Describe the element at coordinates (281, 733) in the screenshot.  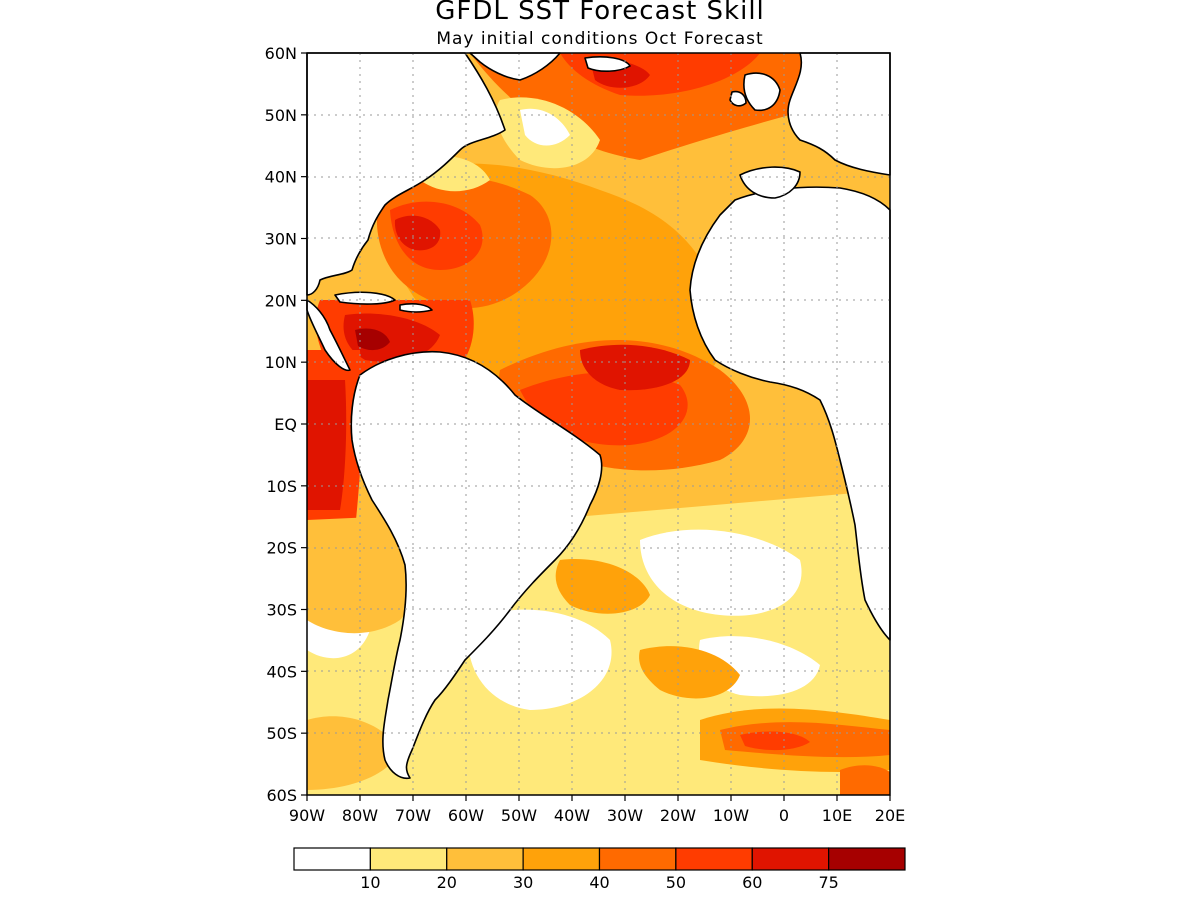
I see `lat-tick-label: 50S` at that location.